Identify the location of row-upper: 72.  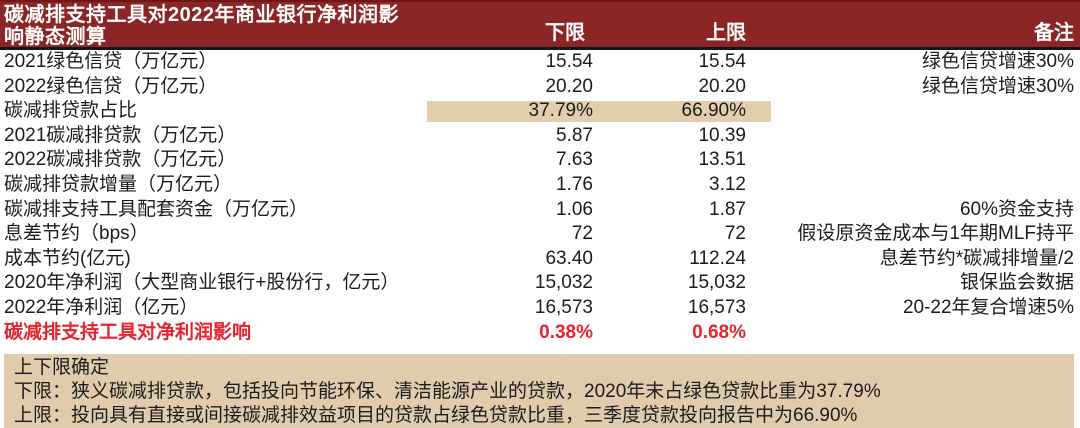
(735, 234).